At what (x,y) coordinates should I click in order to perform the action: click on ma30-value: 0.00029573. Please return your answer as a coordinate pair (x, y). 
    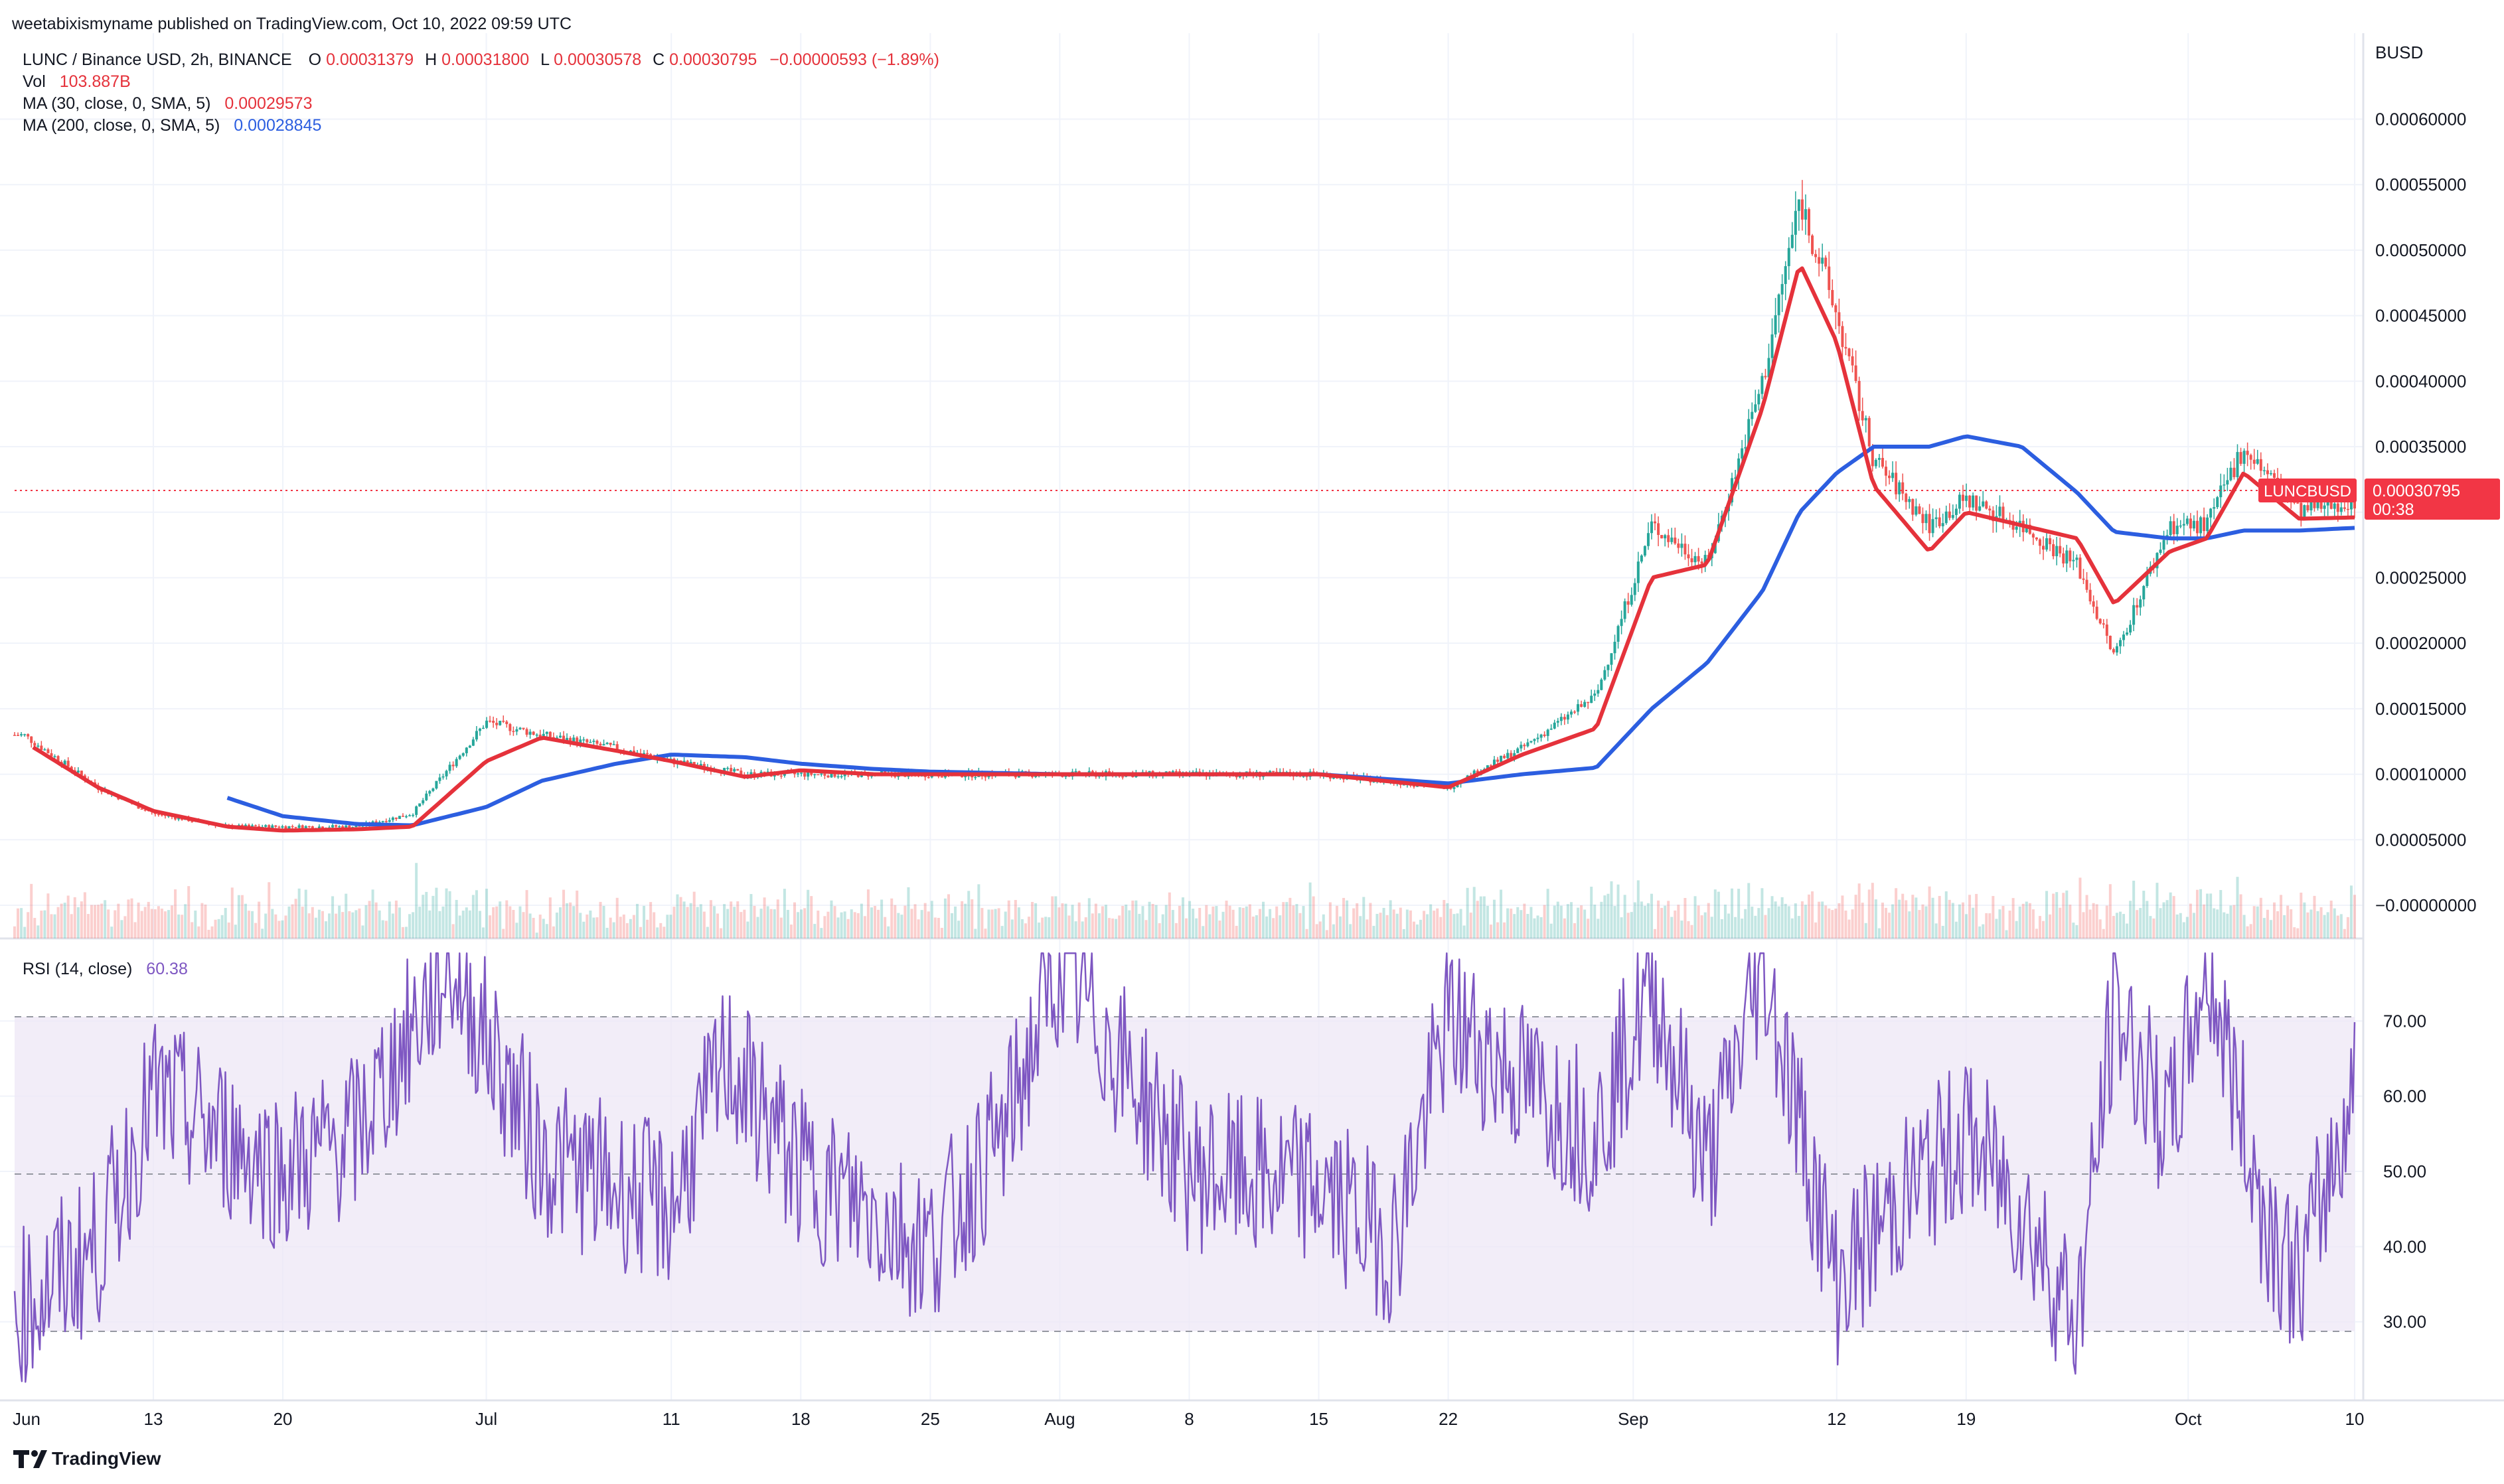
    Looking at the image, I should click on (268, 103).